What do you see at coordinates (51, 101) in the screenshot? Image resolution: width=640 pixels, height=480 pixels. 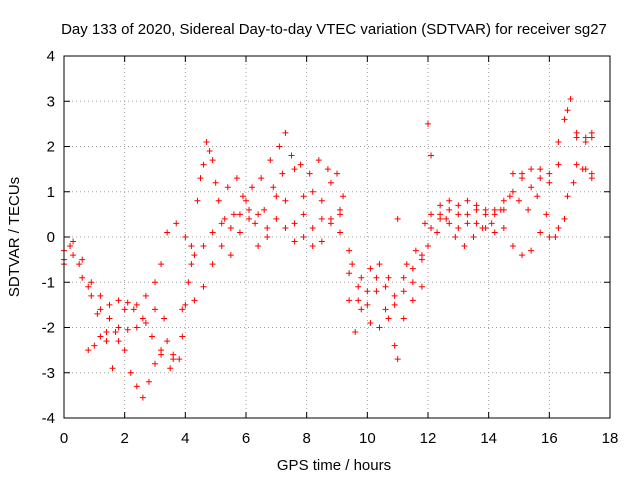 I see `y-tick-label: 3` at bounding box center [51, 101].